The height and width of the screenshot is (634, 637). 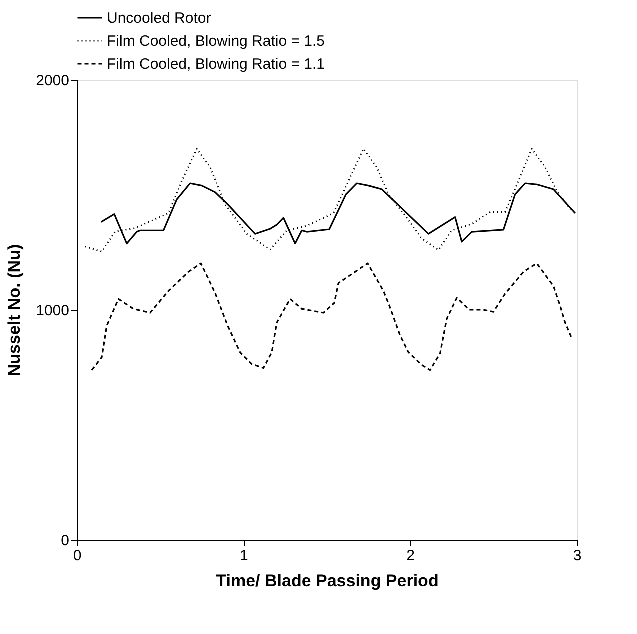 I want to click on x-tick-label: 1, so click(x=244, y=556).